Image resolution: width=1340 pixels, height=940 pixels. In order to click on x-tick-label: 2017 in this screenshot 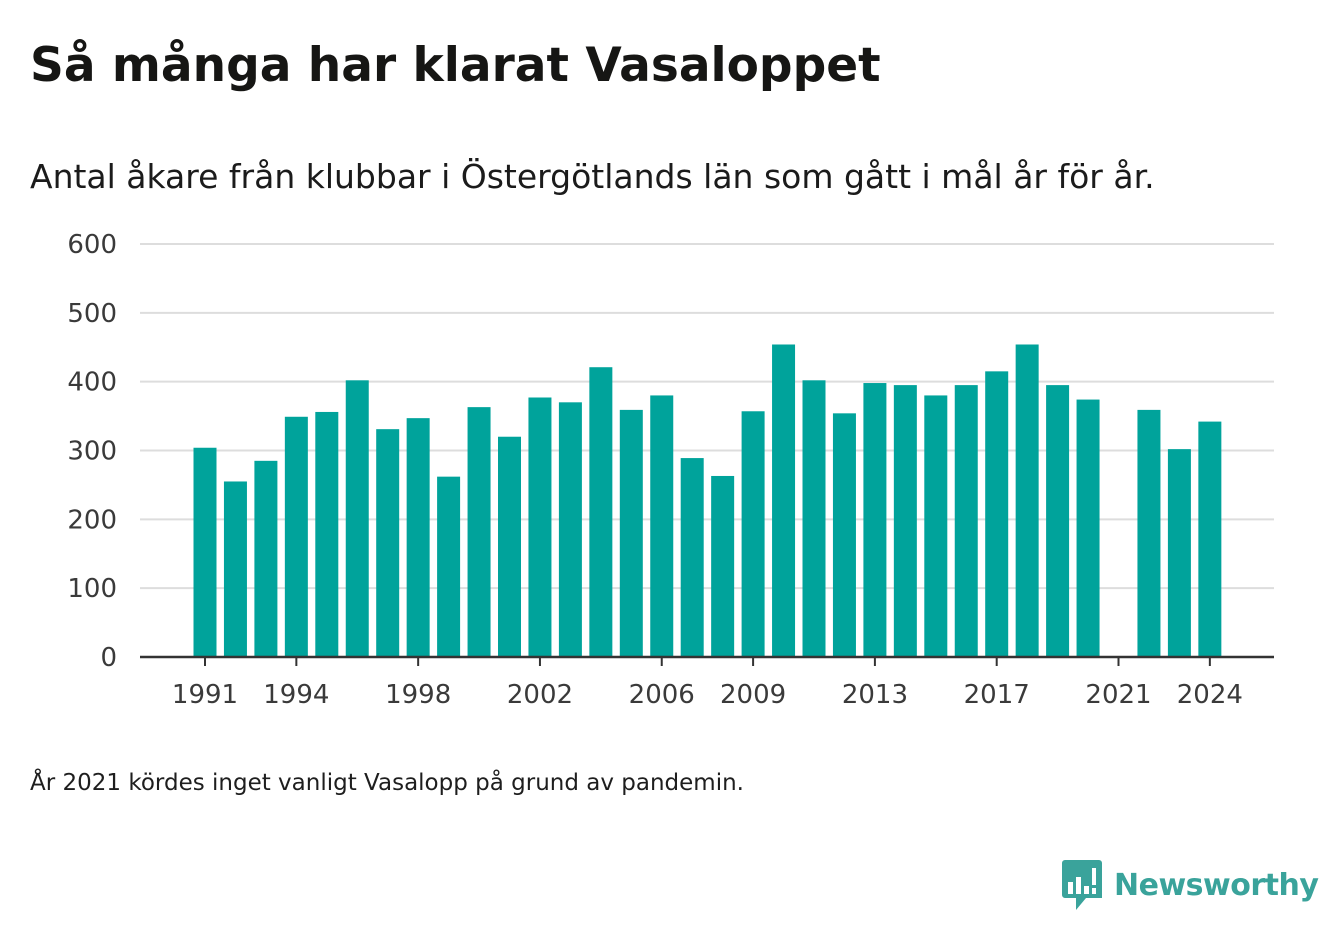, I will do `click(997, 695)`.